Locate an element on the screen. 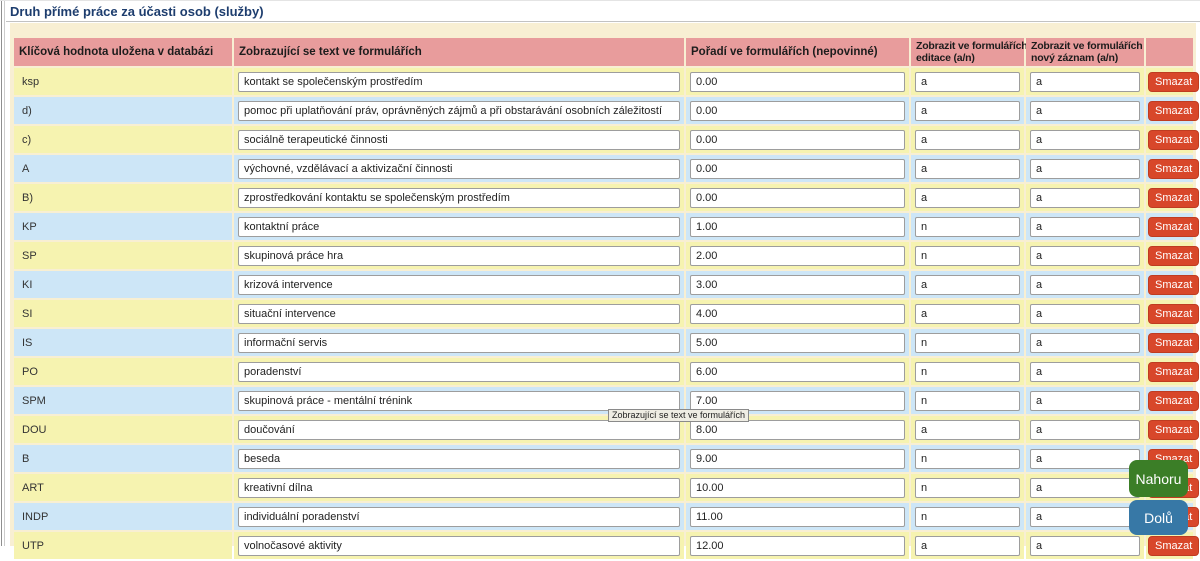  scroll-down-button: Dolů is located at coordinates (1158, 517).